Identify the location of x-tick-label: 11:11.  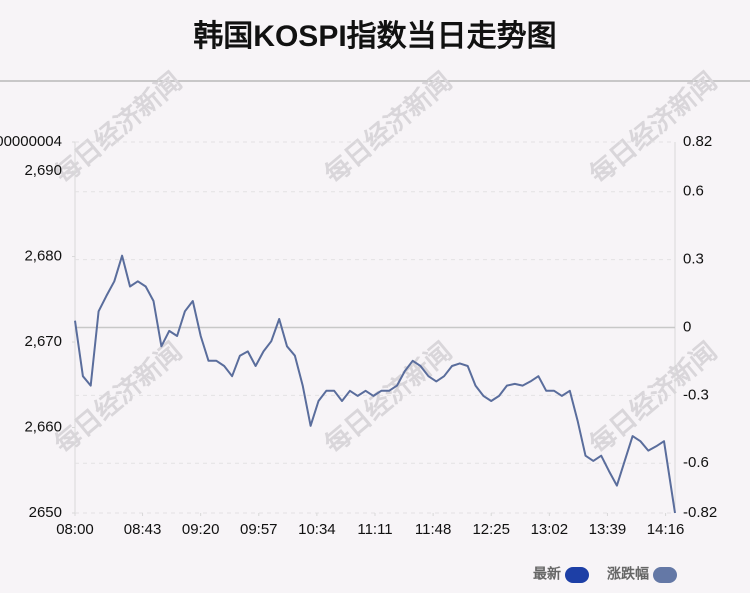
(374, 529).